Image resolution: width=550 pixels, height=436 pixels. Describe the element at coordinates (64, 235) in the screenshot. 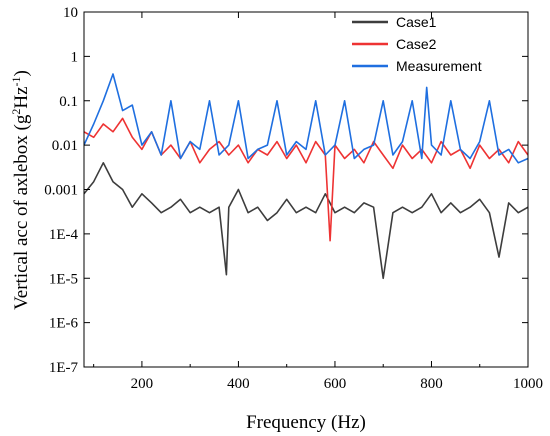

I see `y-tick-label: 1E-4` at that location.